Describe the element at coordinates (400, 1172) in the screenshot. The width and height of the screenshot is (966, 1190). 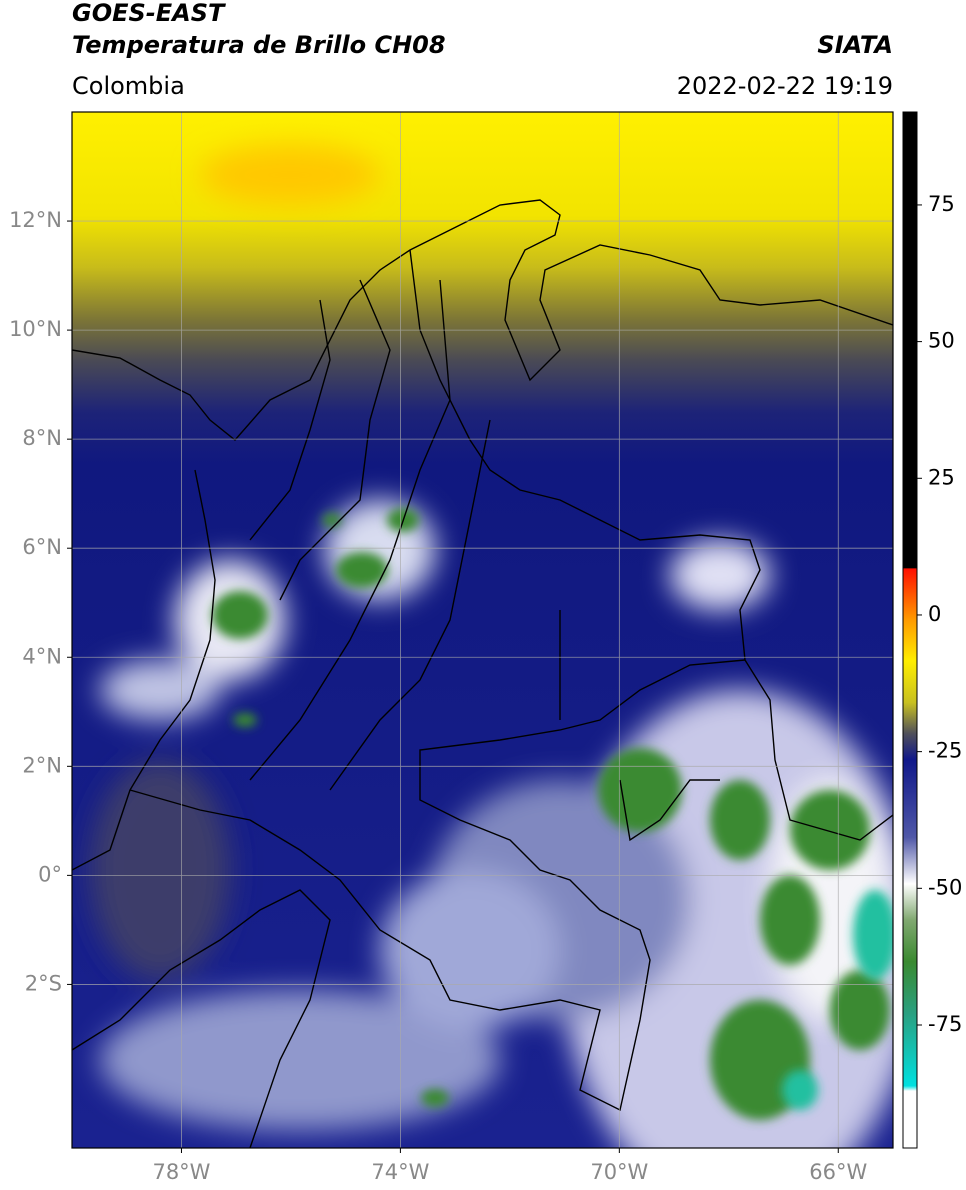
I see `lon-tick-label: 74°W` at that location.